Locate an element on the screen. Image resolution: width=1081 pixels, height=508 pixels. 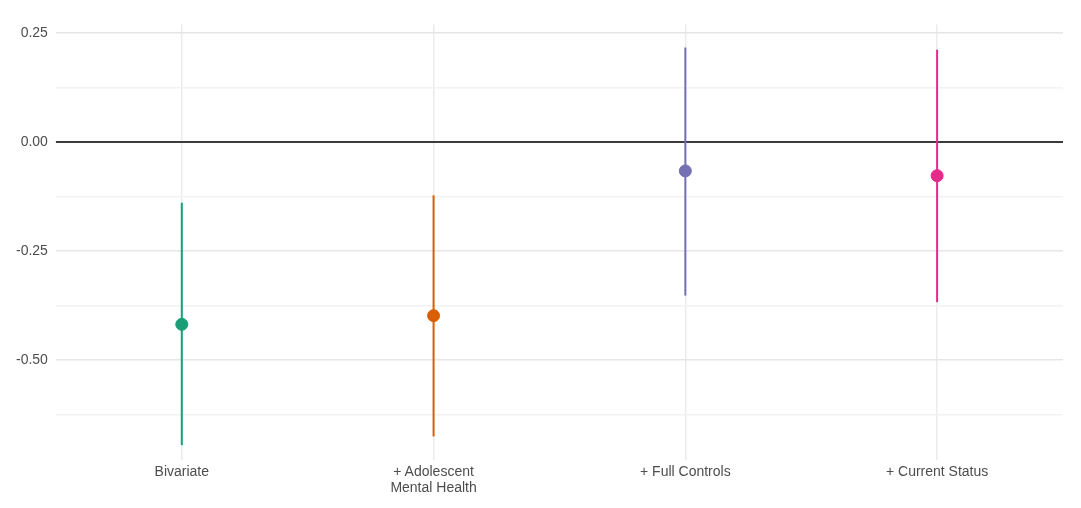
y-tick-label: -0.50 is located at coordinates (32, 358).